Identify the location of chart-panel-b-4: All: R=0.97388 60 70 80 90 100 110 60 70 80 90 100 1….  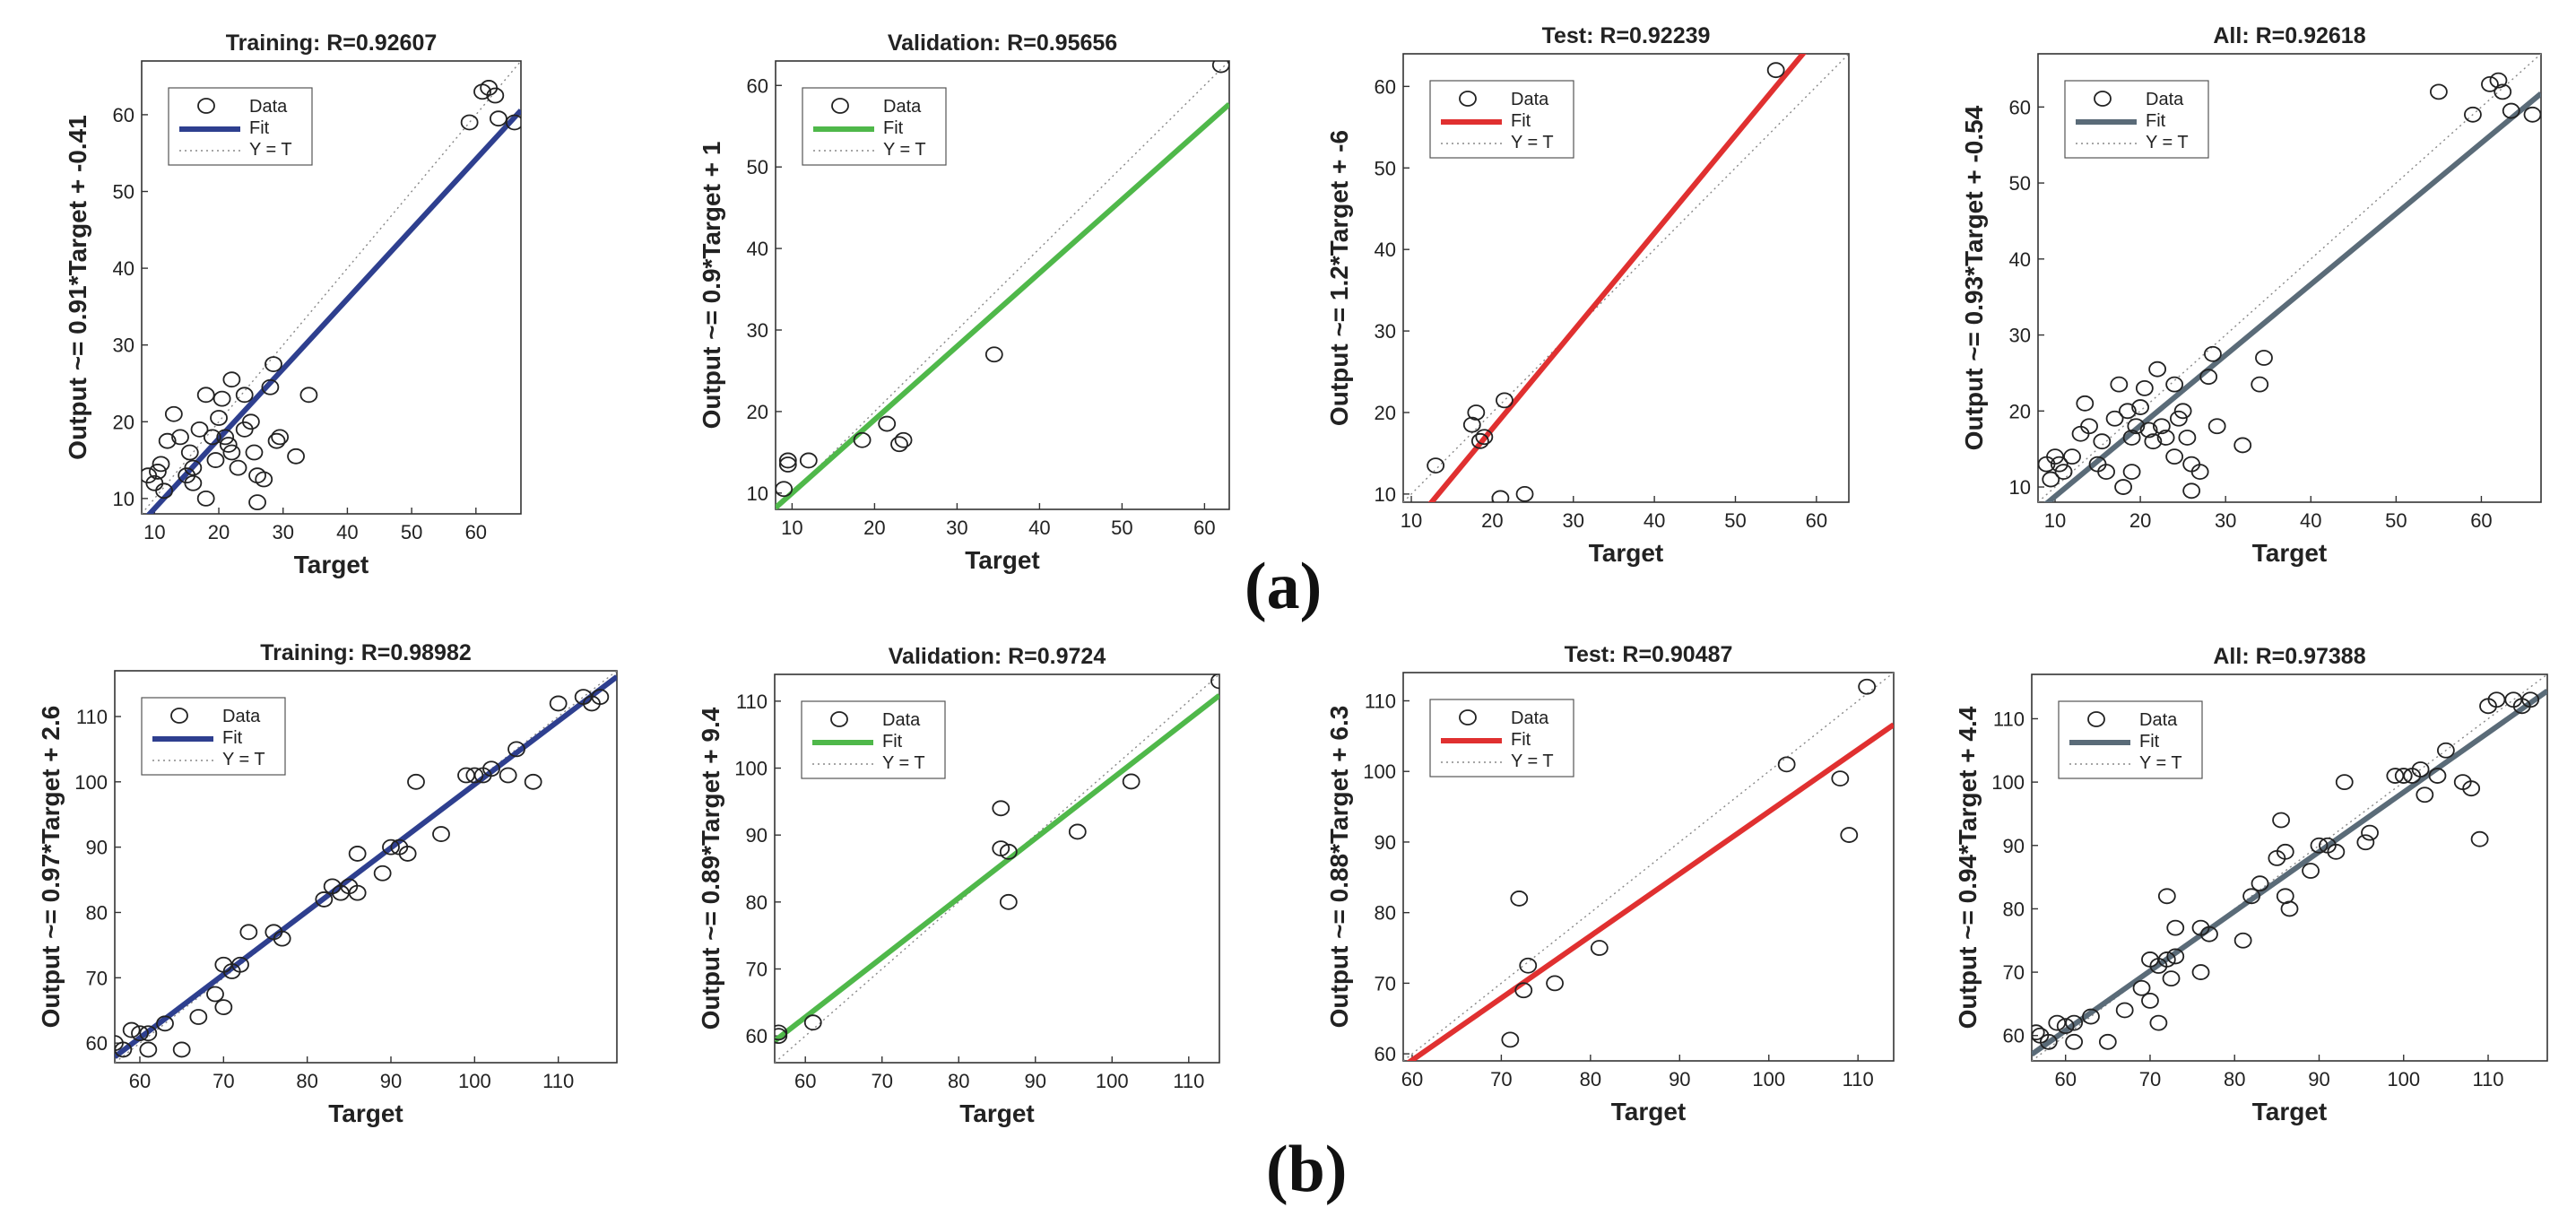
(2251, 885).